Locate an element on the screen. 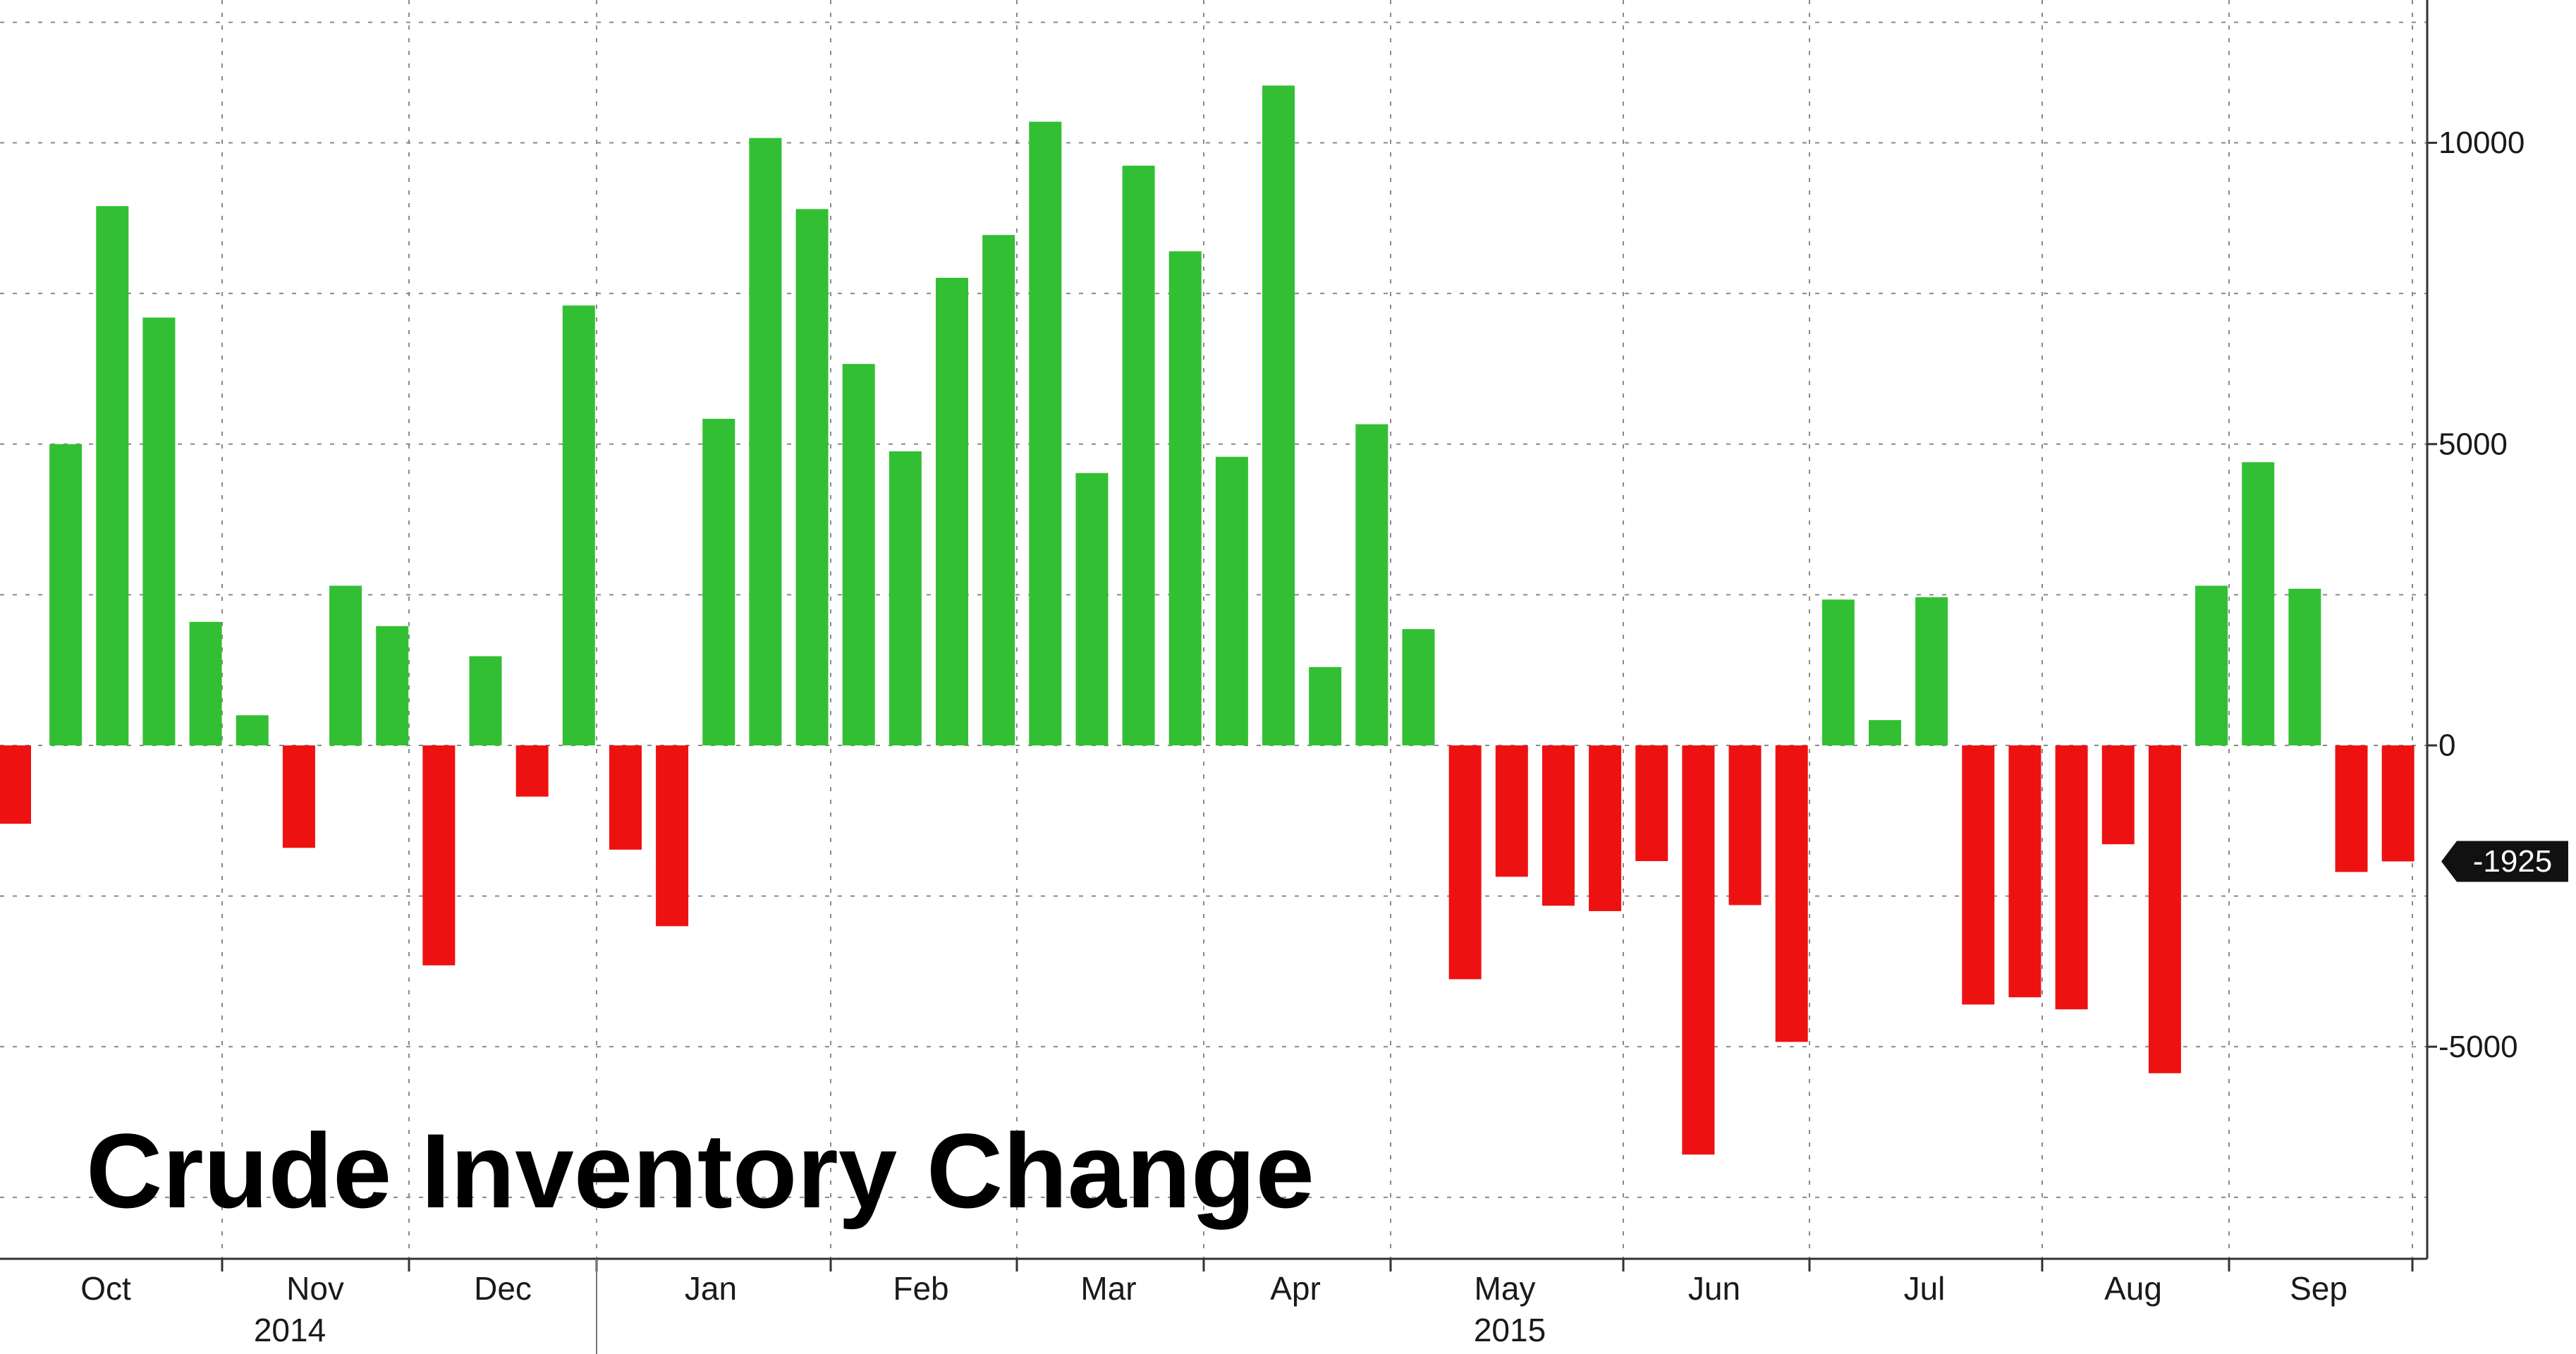 Image resolution: width=2576 pixels, height=1354 pixels. month-label: Nov is located at coordinates (315, 1288).